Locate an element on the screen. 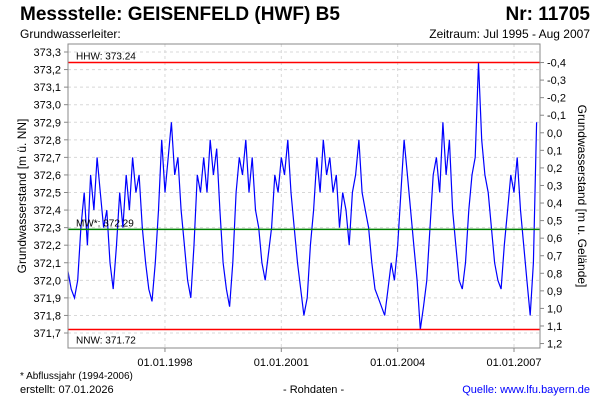 The height and width of the screenshot is (400, 600). y-tick-label: 373,1 is located at coordinates (47, 88).